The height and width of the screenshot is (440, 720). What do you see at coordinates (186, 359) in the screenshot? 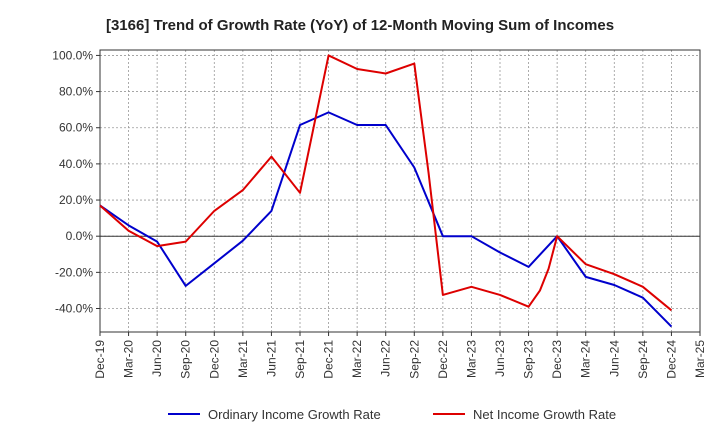
I see `x-tick-label: Sep-20` at bounding box center [186, 359].